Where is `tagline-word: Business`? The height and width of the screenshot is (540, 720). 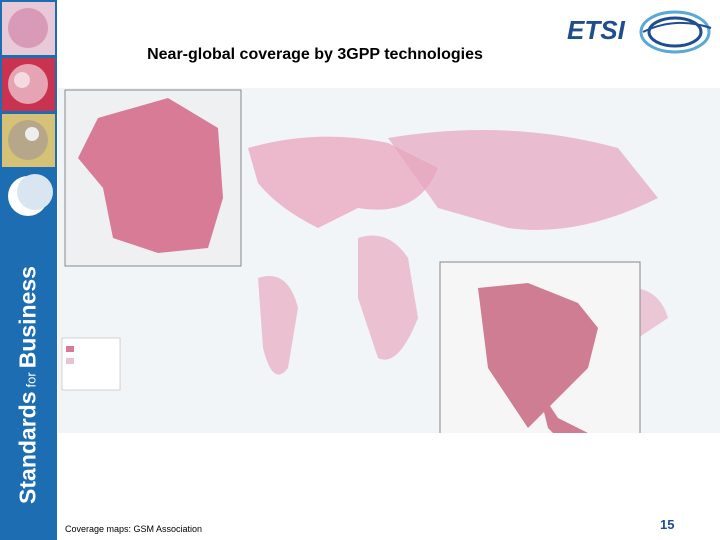 tagline-word: Business is located at coordinates (27, 317).